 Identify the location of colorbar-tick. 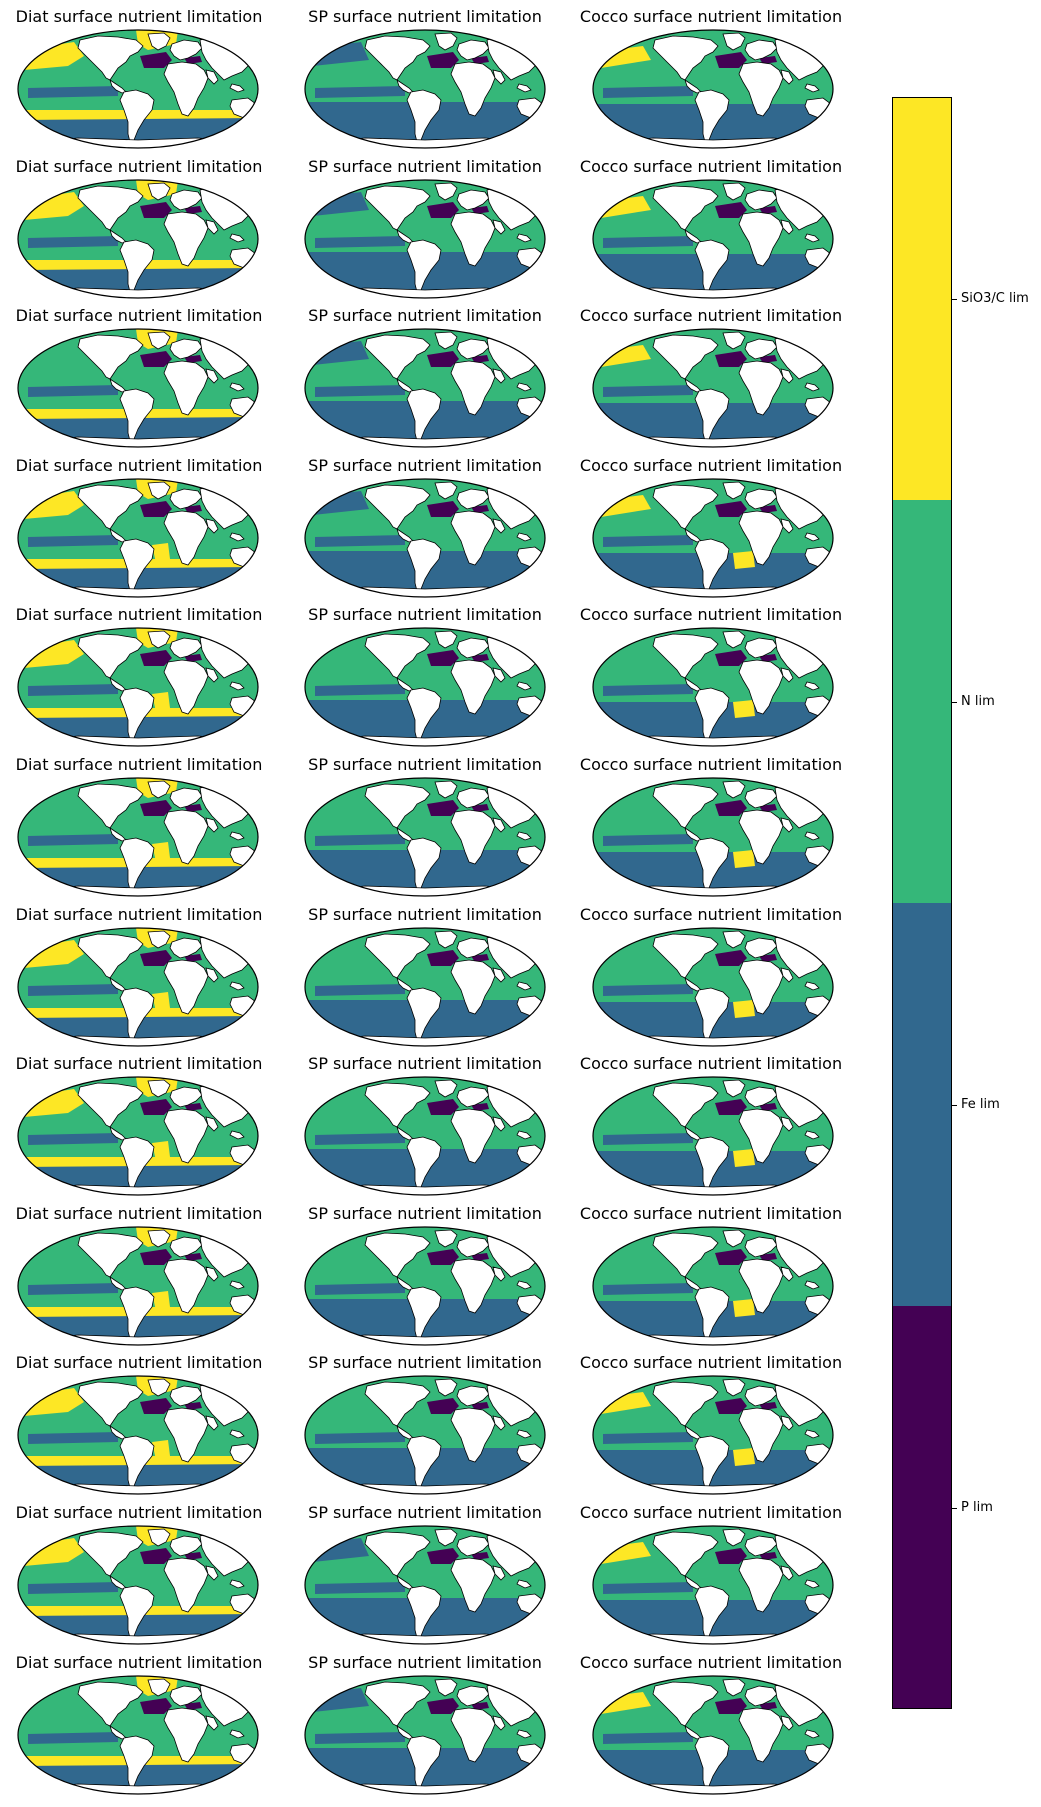
(954, 702).